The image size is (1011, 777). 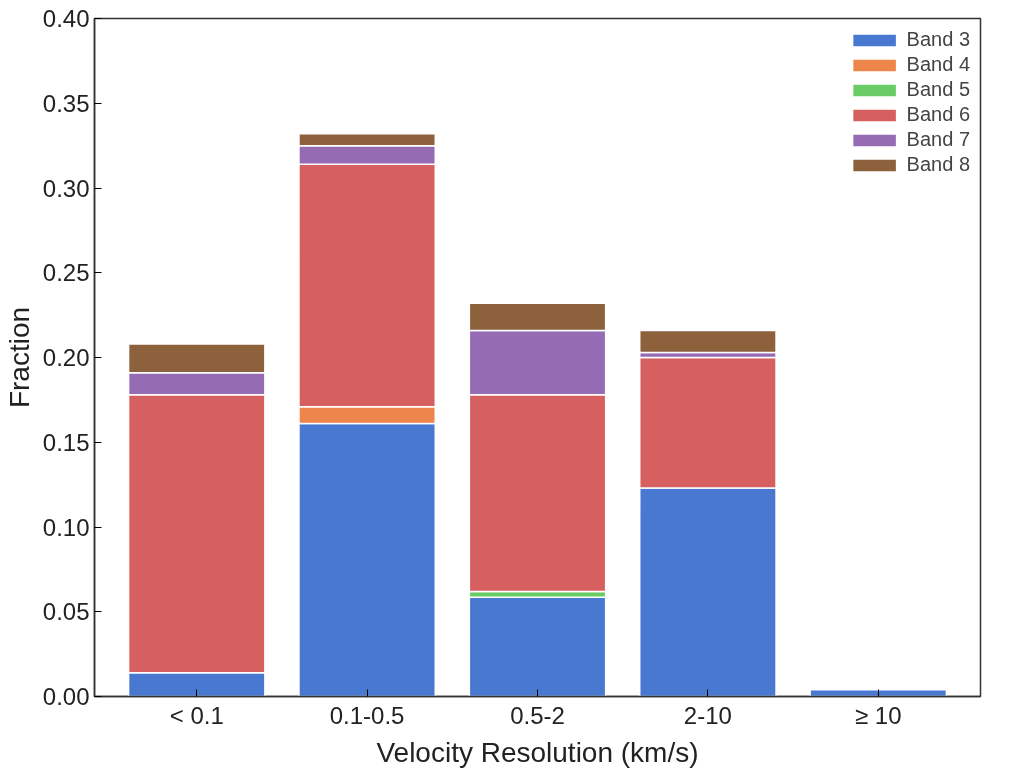 I want to click on y-axis-title: Fraction, so click(x=19, y=357).